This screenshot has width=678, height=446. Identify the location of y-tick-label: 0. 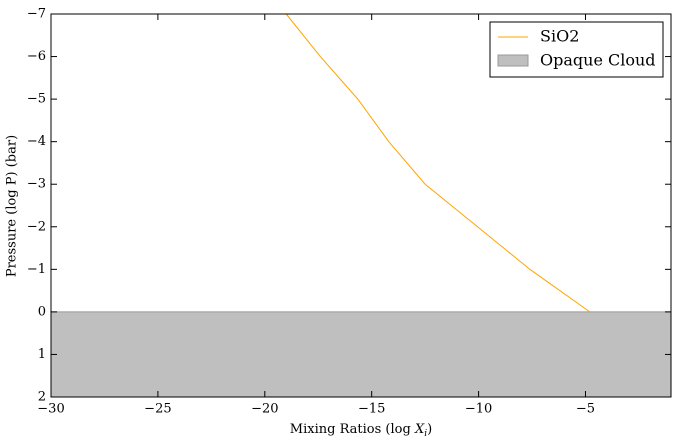
(42, 311).